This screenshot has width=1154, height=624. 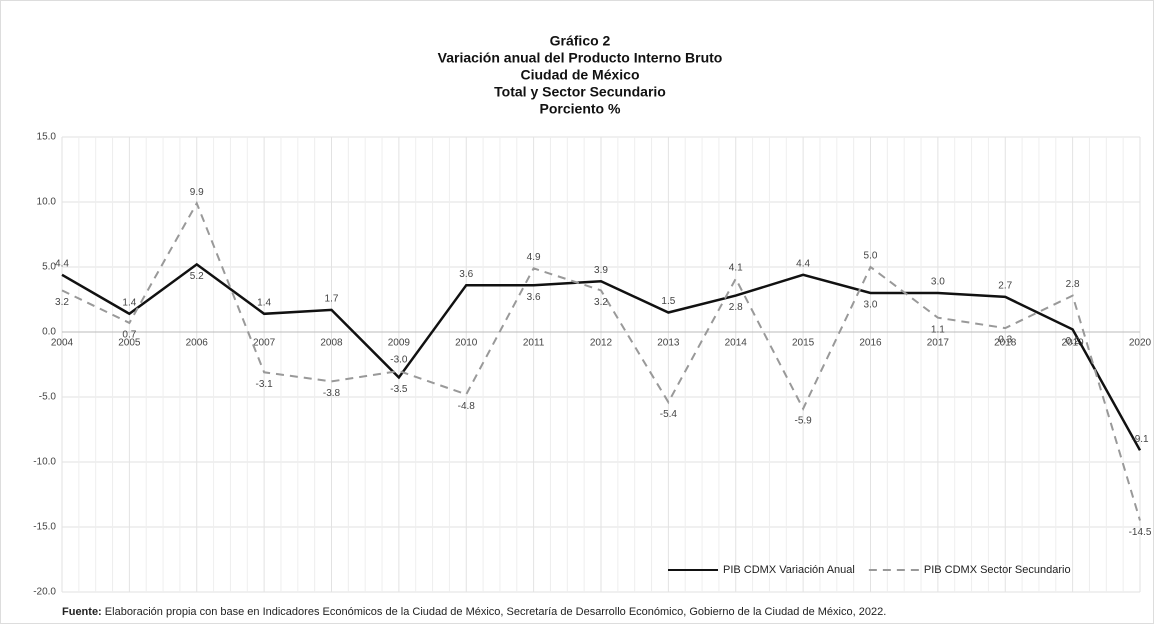 I want to click on data-label: 0.3, so click(x=1005, y=340).